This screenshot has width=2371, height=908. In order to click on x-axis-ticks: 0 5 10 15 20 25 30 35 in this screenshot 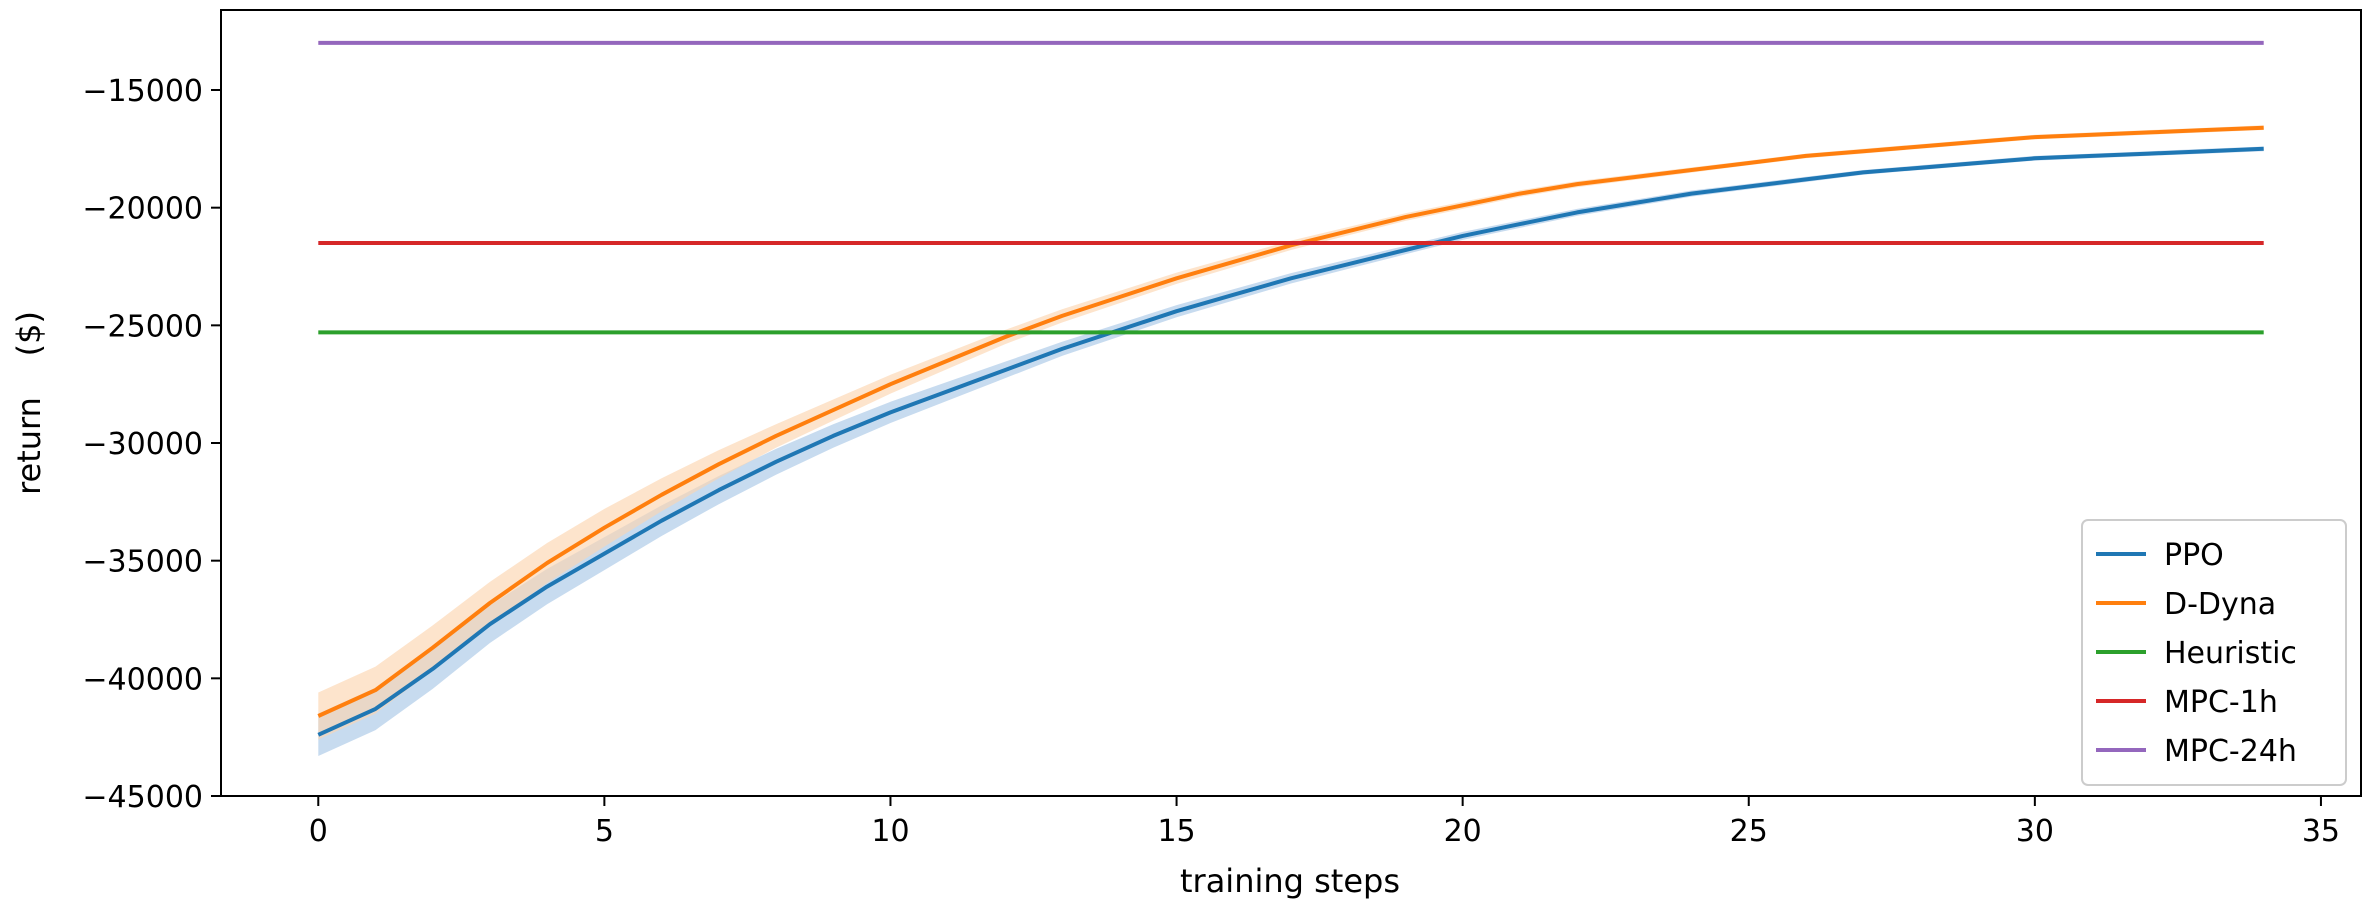, I will do `click(1324, 822)`.